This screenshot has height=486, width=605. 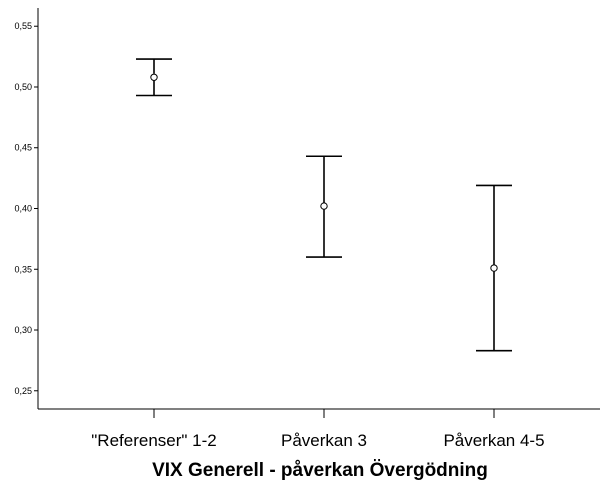 I want to click on y-tick-label: 0,30, so click(x=23, y=330).